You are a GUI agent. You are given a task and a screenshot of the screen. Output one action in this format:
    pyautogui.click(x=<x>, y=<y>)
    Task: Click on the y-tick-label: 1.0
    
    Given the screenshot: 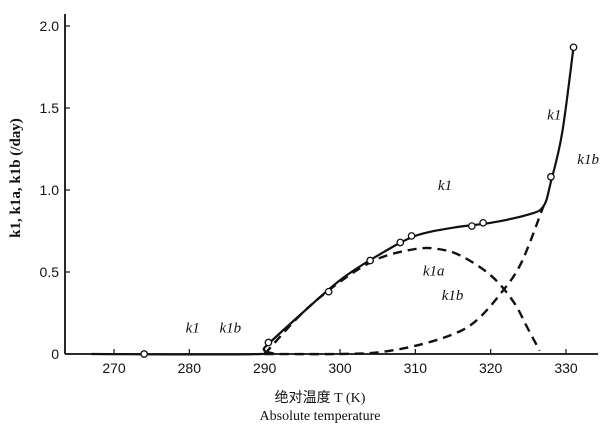 What is the action you would take?
    pyautogui.click(x=50, y=190)
    